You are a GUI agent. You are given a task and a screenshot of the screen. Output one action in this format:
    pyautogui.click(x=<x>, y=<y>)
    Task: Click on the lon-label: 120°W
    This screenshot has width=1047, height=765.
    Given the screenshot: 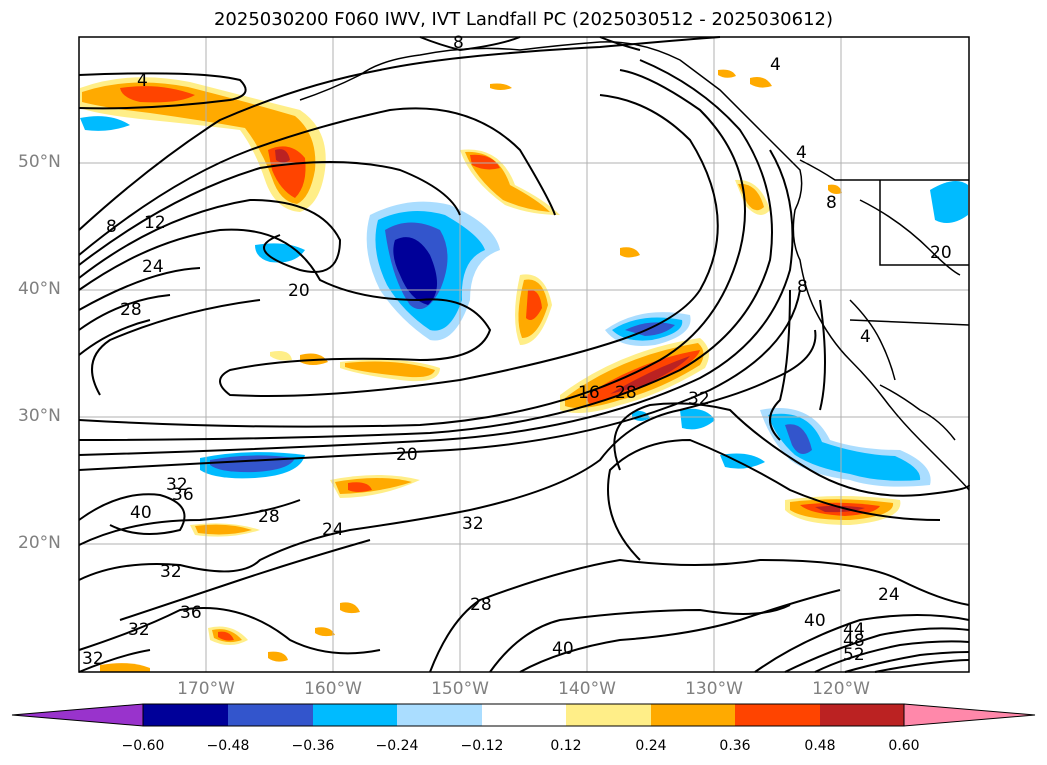 What is the action you would take?
    pyautogui.click(x=841, y=689)
    